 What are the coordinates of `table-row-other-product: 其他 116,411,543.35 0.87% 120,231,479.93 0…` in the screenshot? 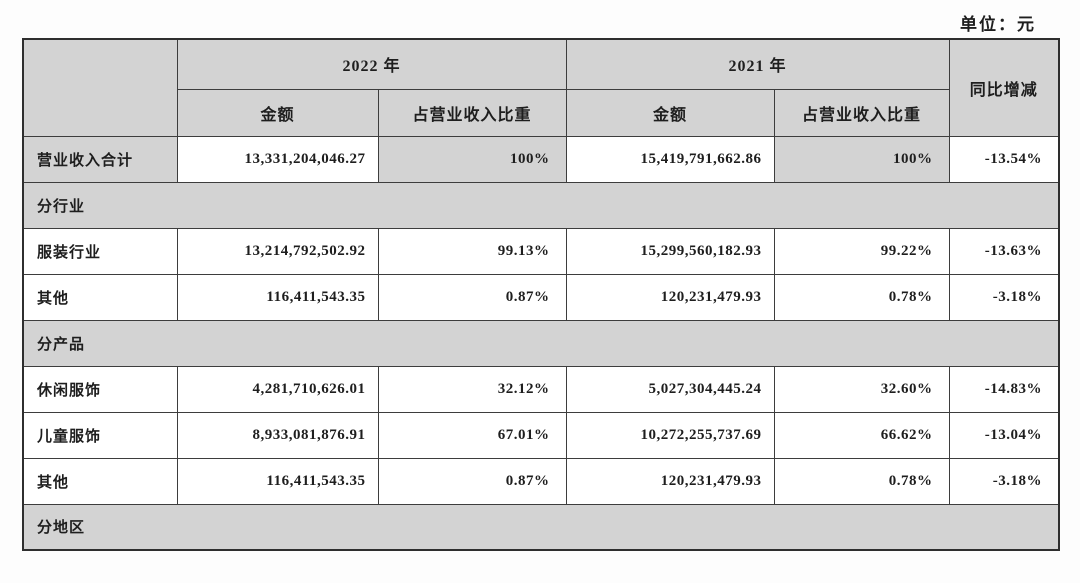 It's located at (541, 481).